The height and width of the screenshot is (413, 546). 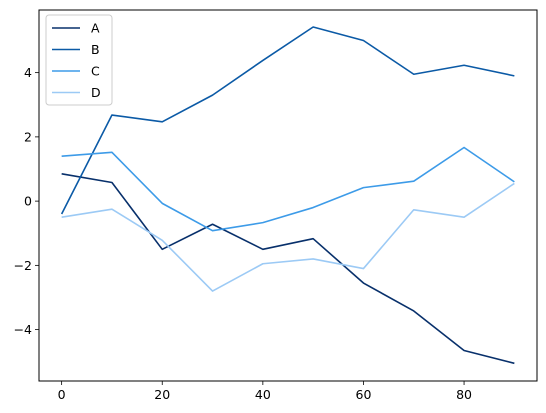 I want to click on x-tick-label: 0, so click(x=62, y=394).